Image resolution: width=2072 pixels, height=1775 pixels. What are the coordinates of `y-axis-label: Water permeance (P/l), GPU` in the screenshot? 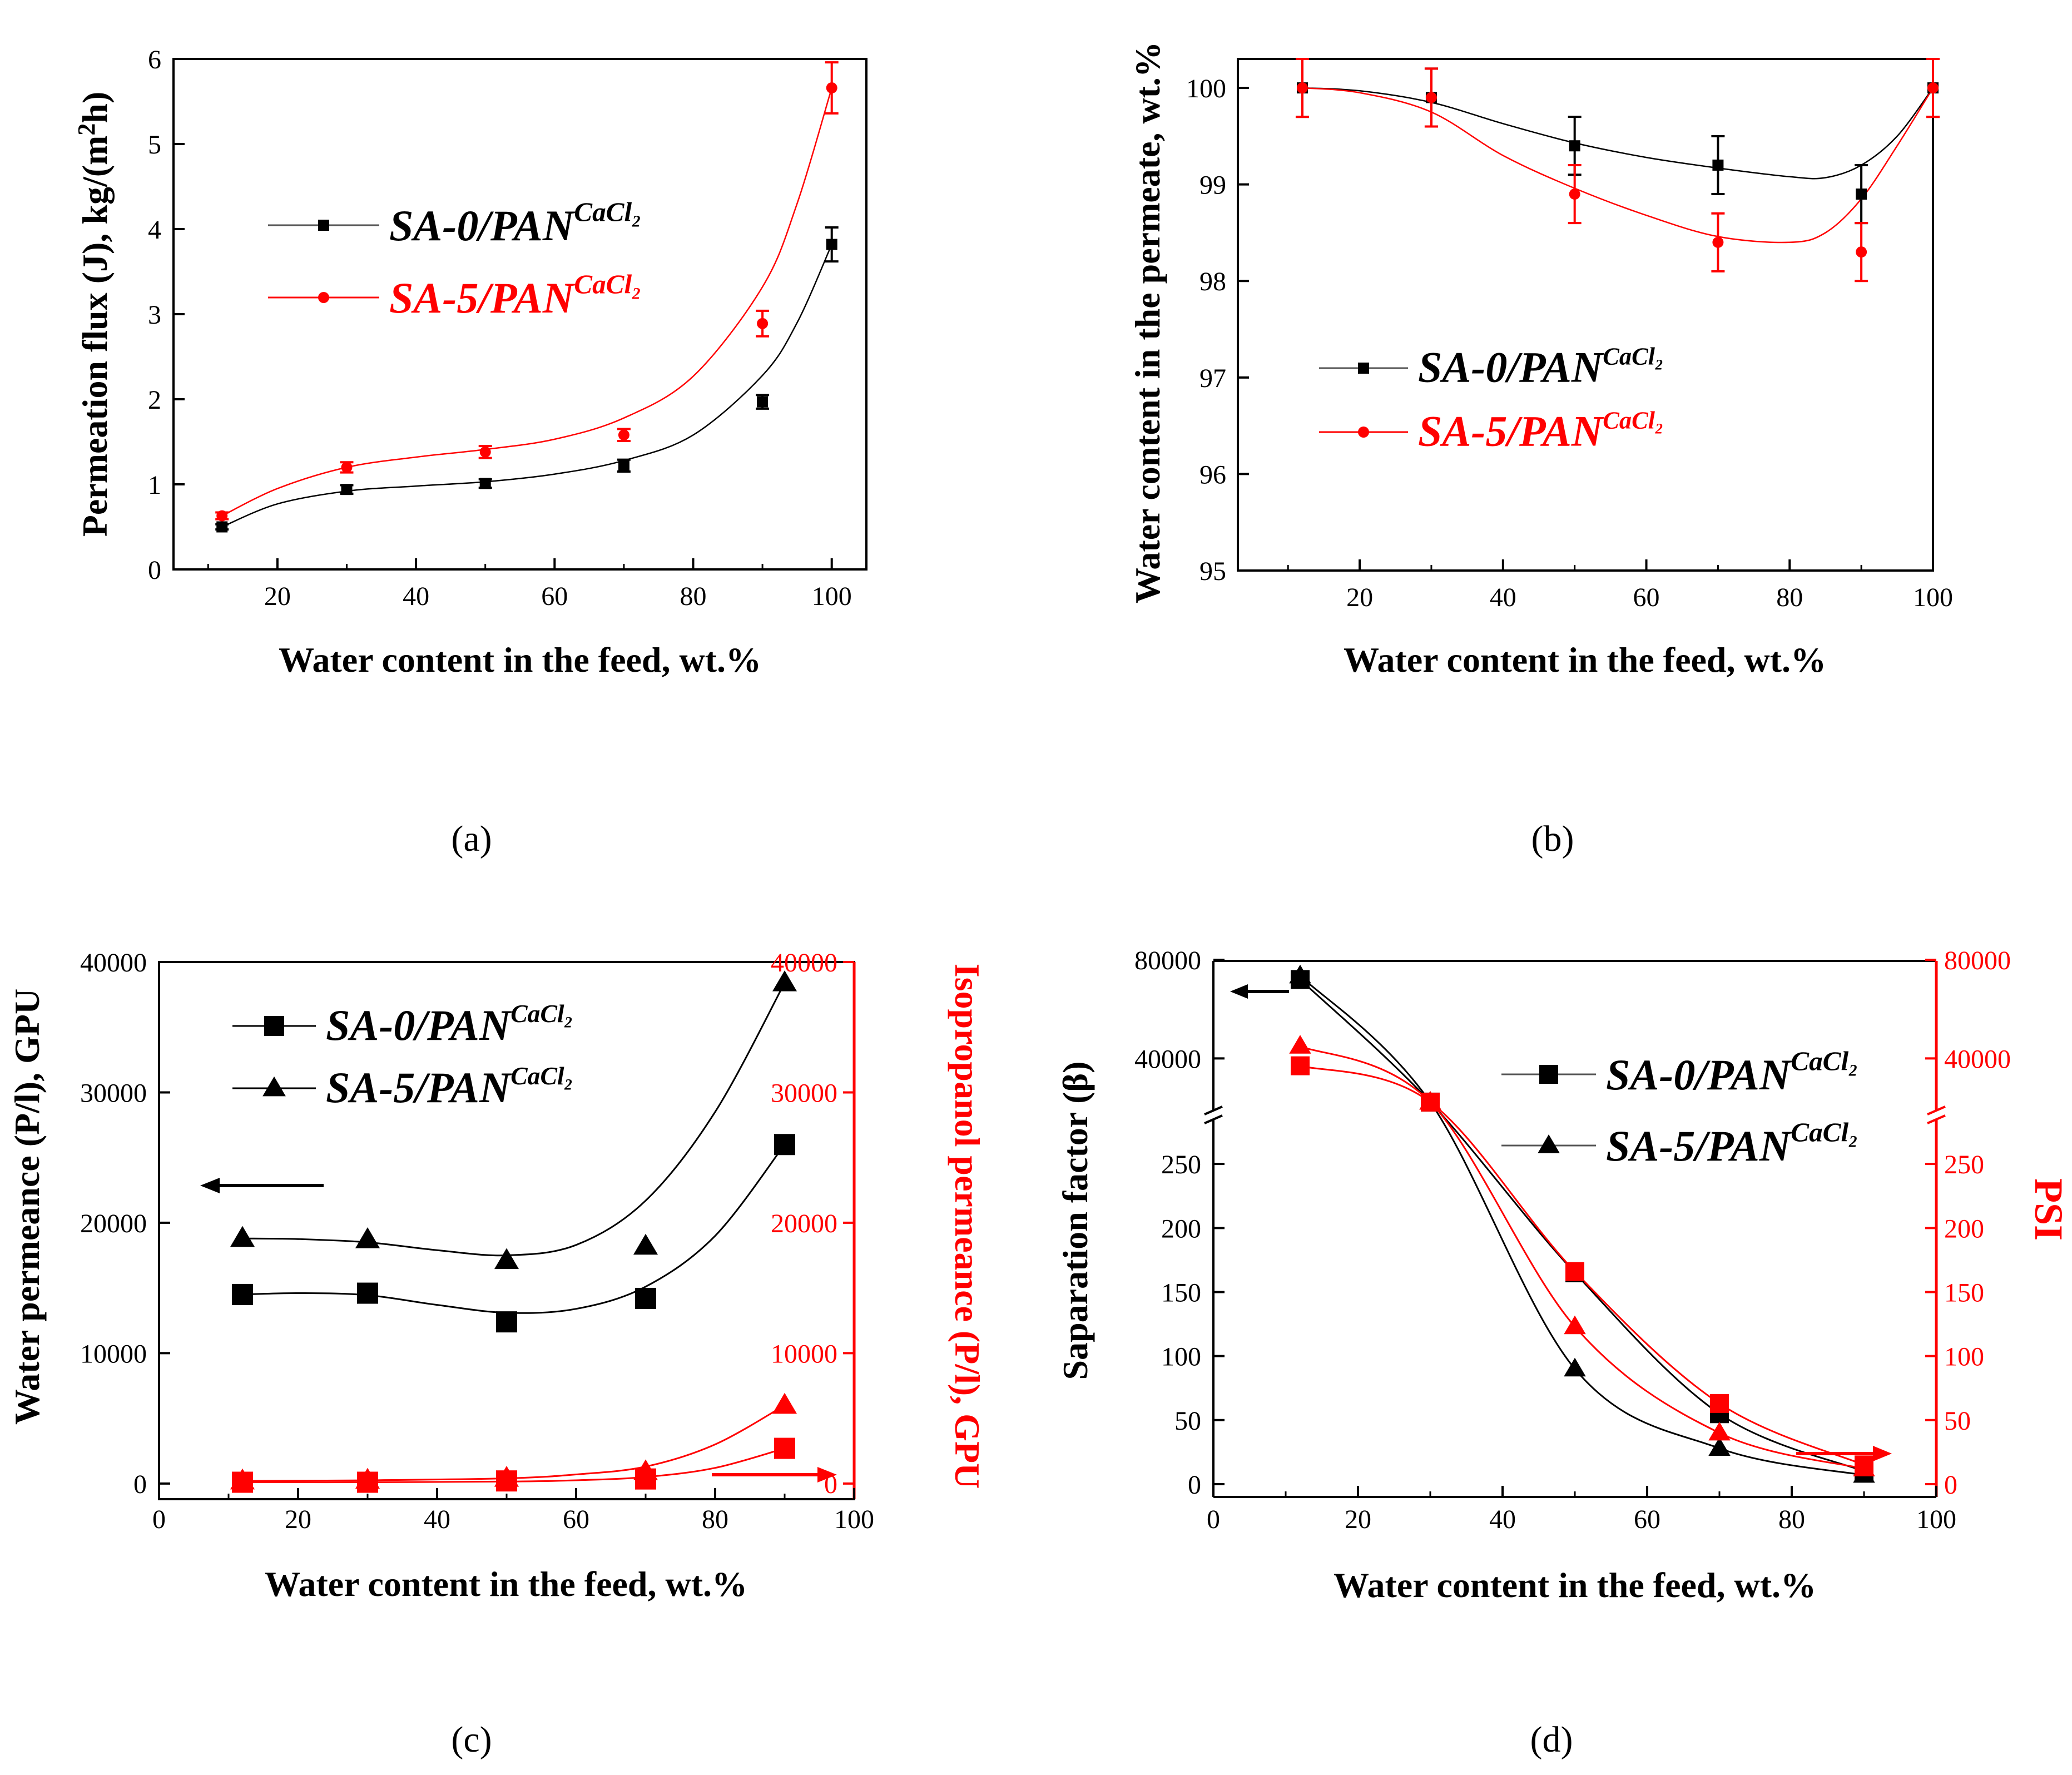 It's located at (27, 1207).